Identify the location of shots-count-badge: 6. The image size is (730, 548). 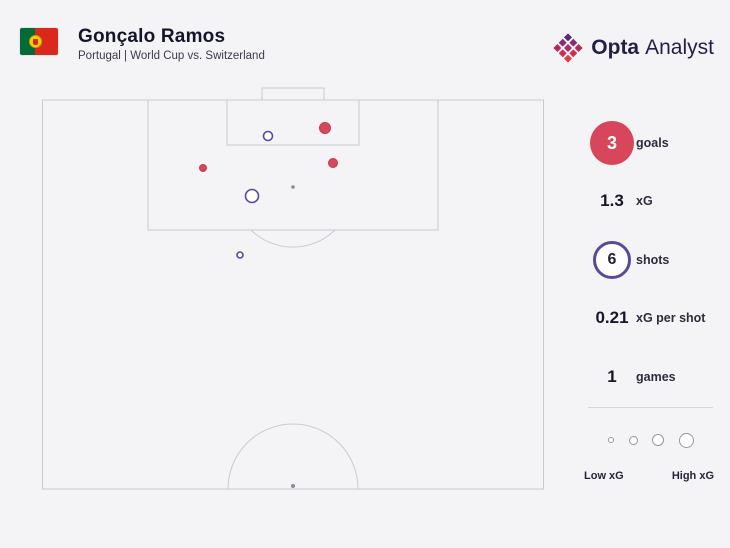
(612, 260).